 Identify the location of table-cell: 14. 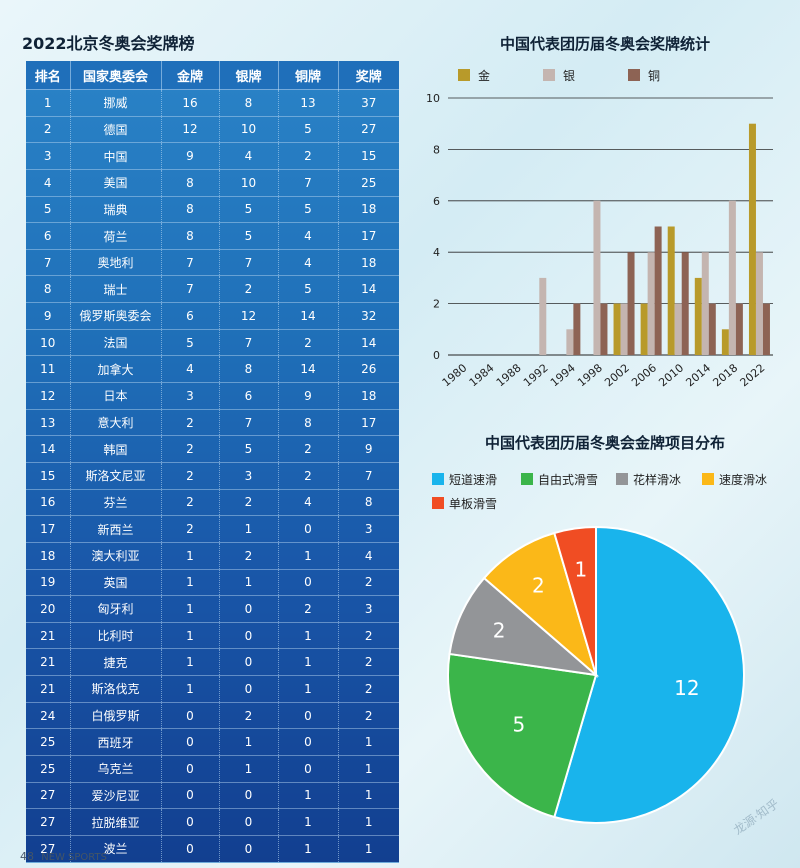
(368, 289).